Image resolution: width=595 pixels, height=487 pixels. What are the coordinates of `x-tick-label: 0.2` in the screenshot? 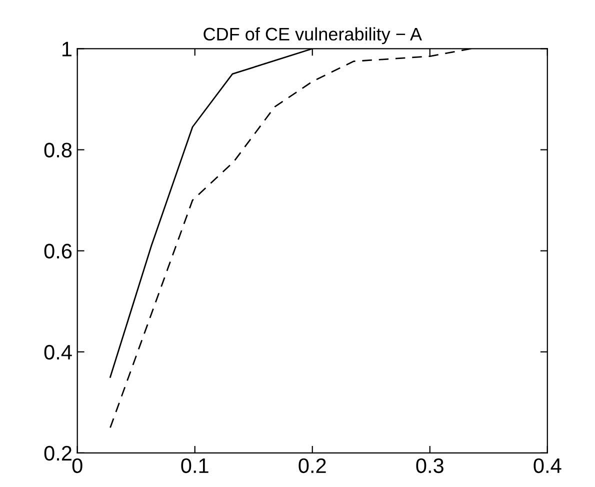 It's located at (312, 466).